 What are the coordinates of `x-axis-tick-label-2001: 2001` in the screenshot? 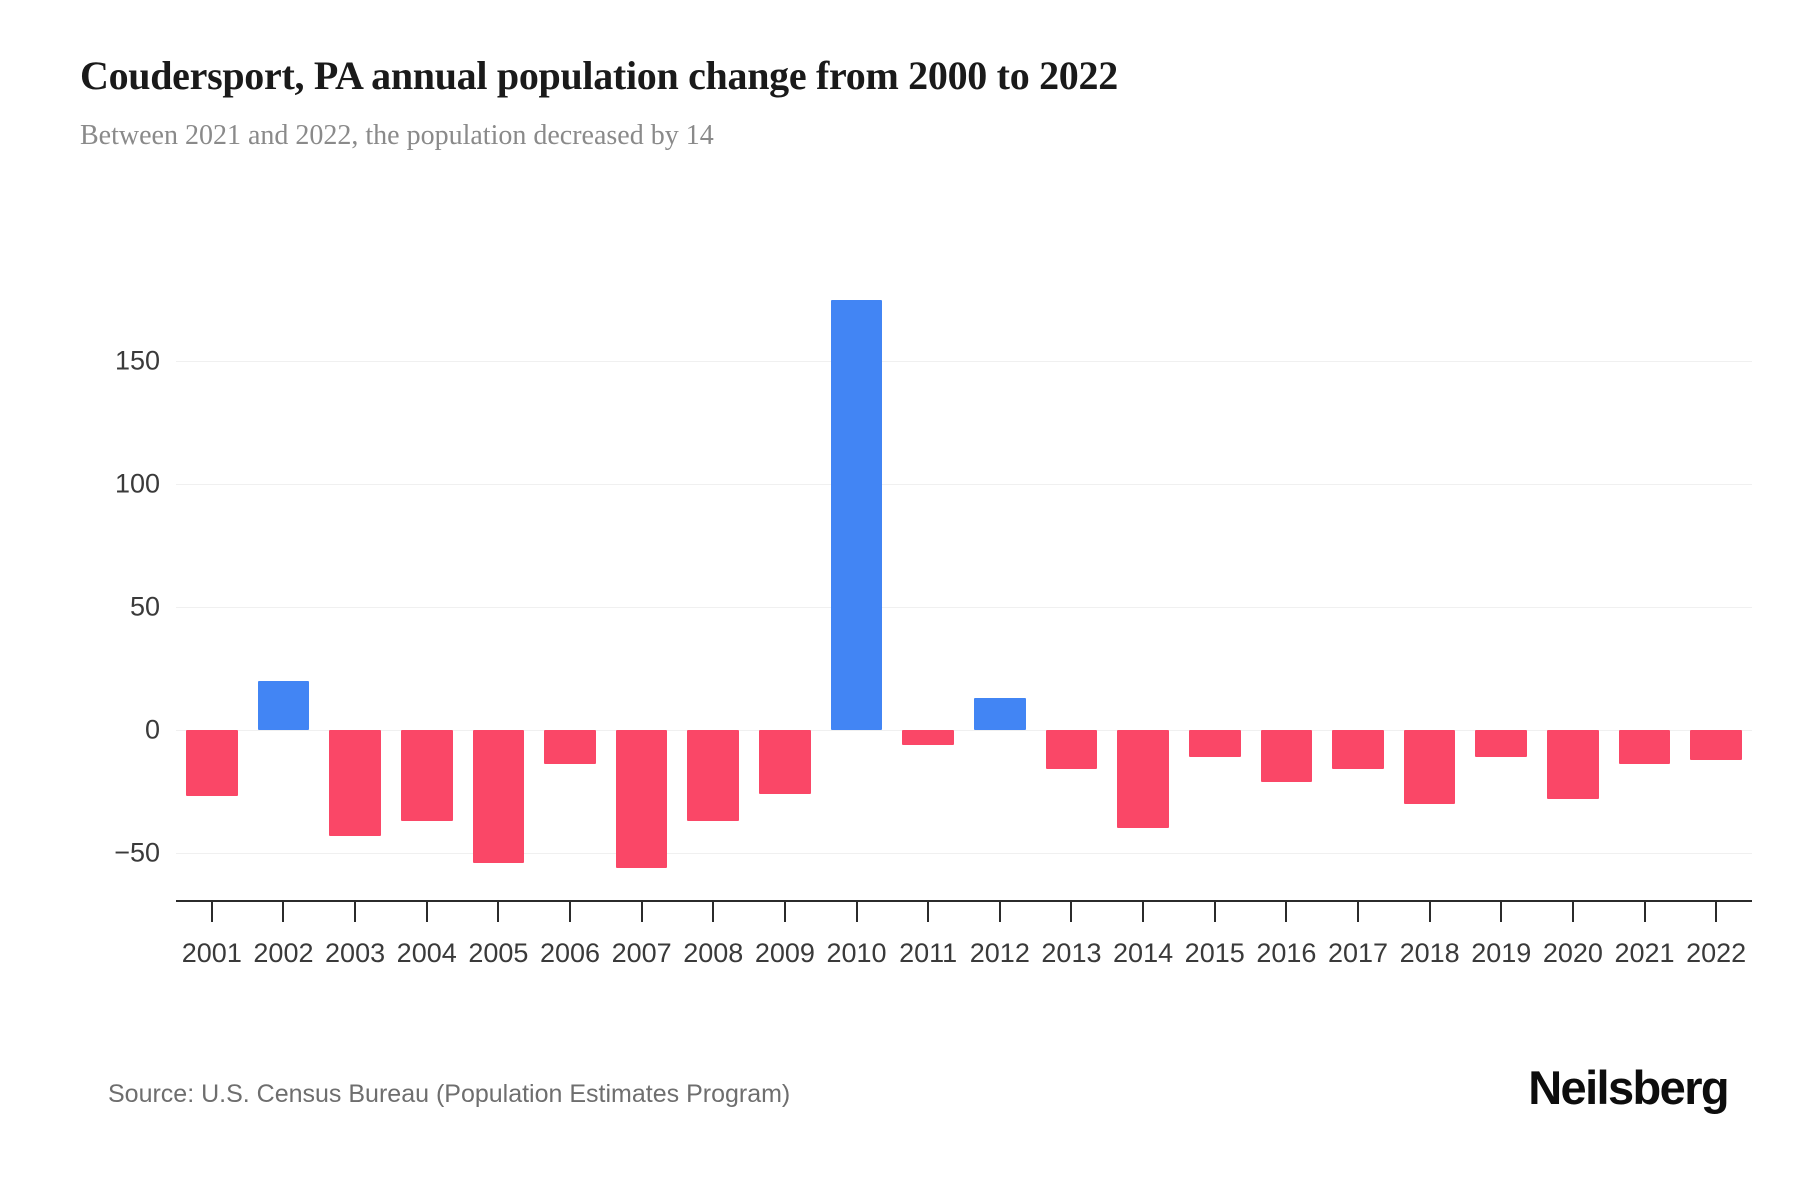 It's located at (211, 953).